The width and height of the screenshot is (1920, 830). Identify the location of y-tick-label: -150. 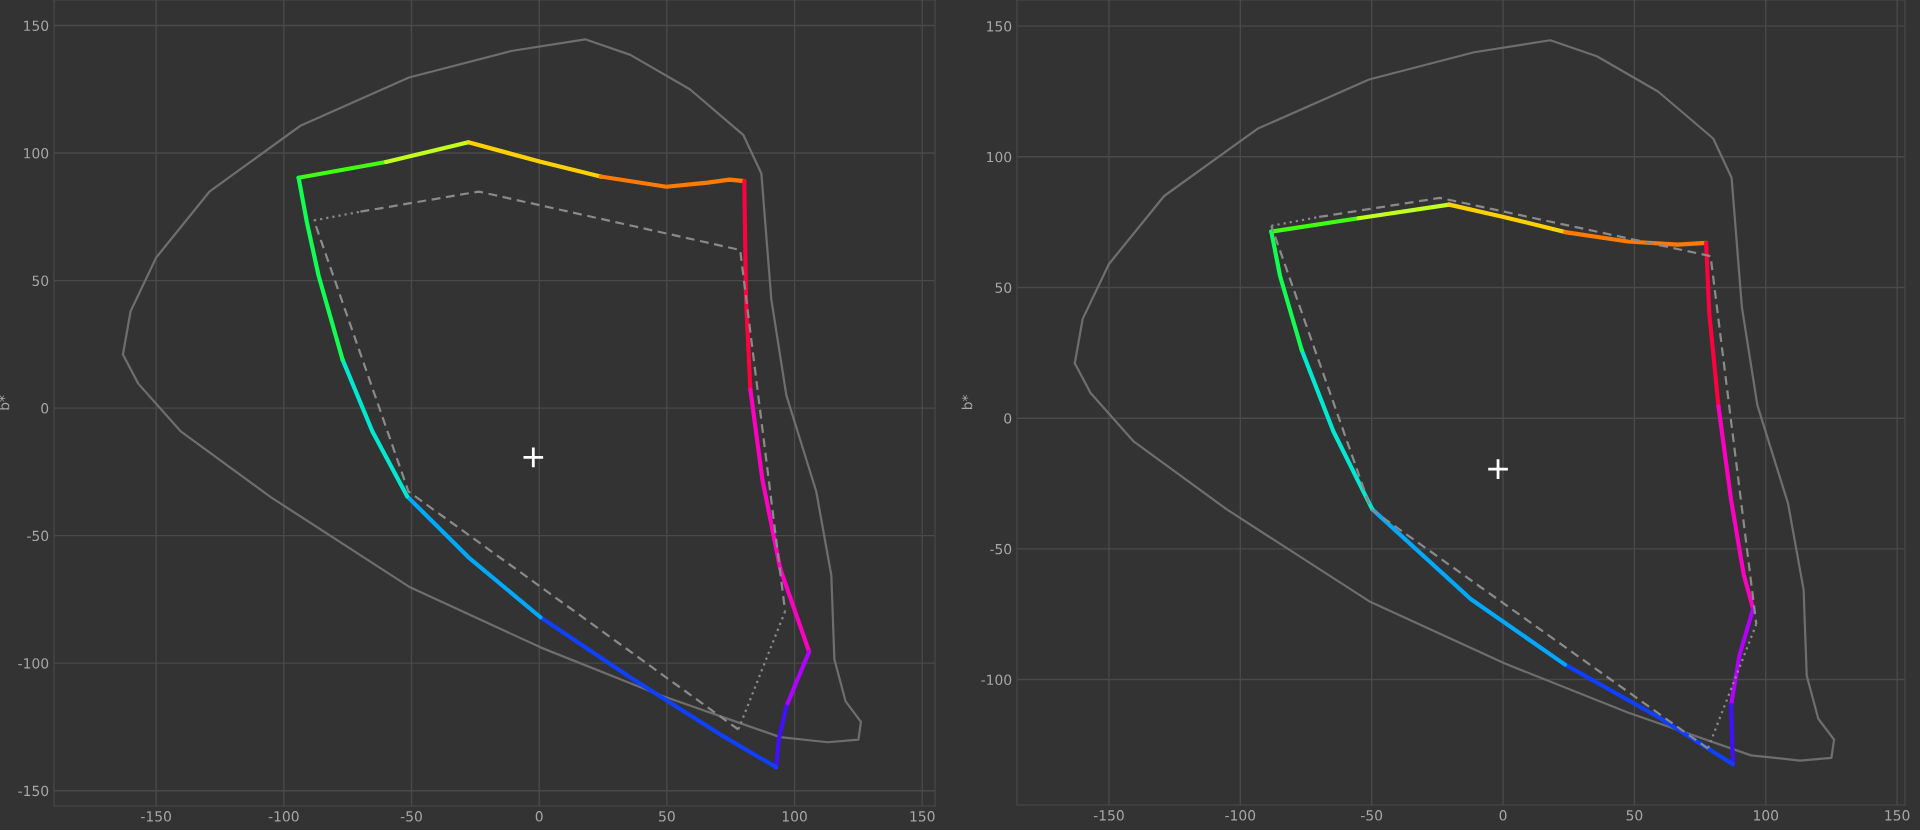
(33, 791).